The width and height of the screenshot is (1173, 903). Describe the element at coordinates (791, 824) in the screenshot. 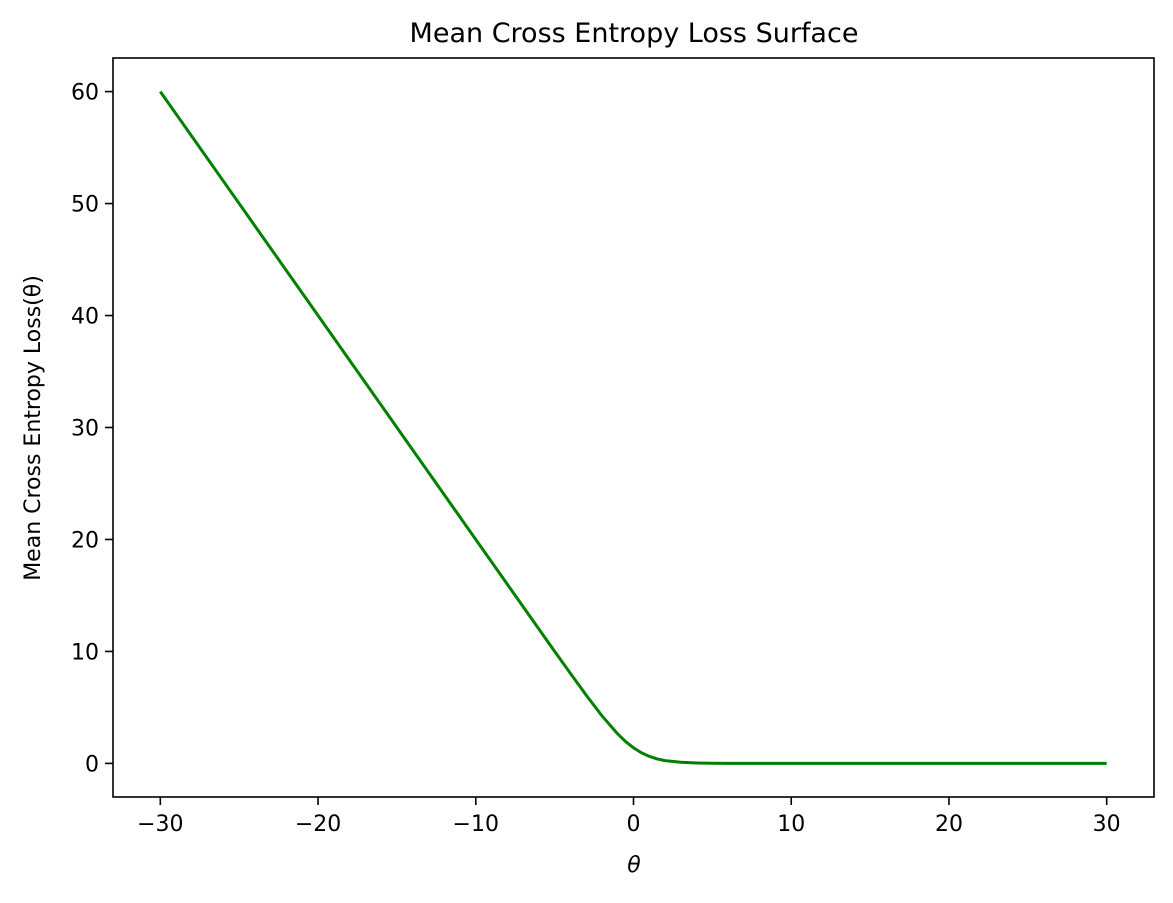

I see `x-tick-label: 10` at that location.